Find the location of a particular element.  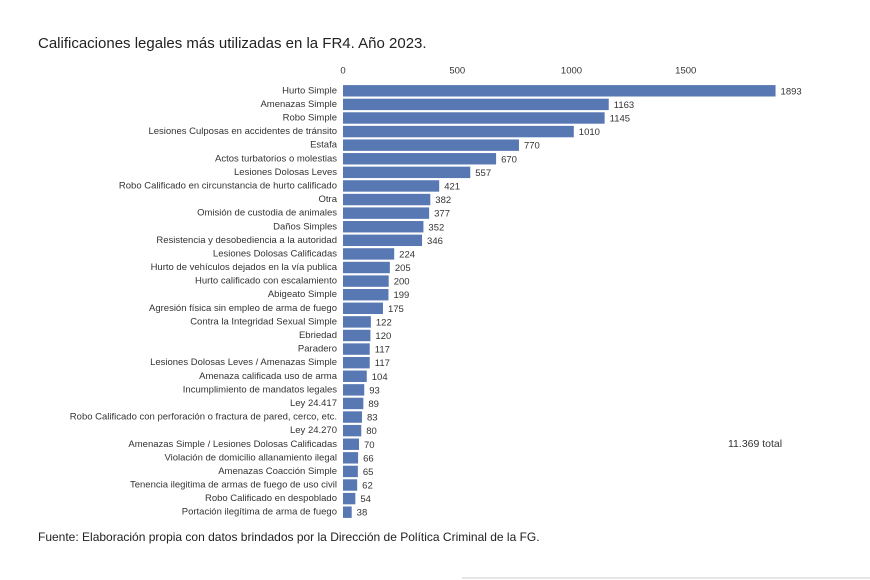

y-tick-label: Amenazas Simple is located at coordinates (298, 104).